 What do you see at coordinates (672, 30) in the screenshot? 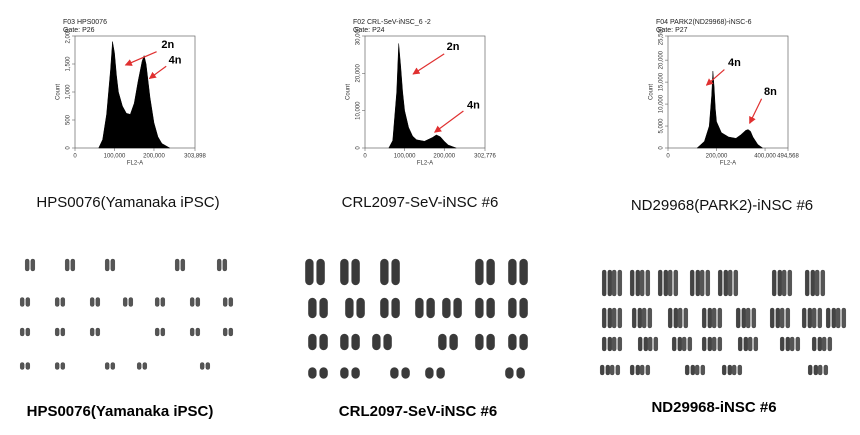
I see `chart-subtitle: Gate: P27` at bounding box center [672, 30].